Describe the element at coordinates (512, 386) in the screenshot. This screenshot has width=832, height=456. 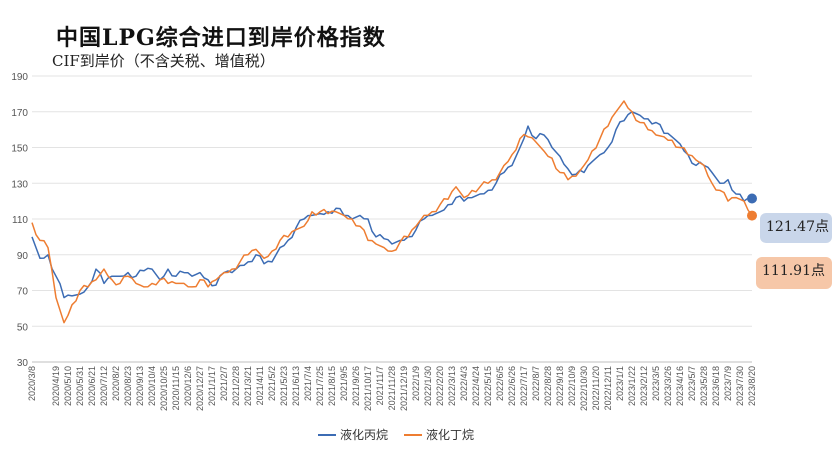
I see `x-tick-label: 2022/6/26` at that location.